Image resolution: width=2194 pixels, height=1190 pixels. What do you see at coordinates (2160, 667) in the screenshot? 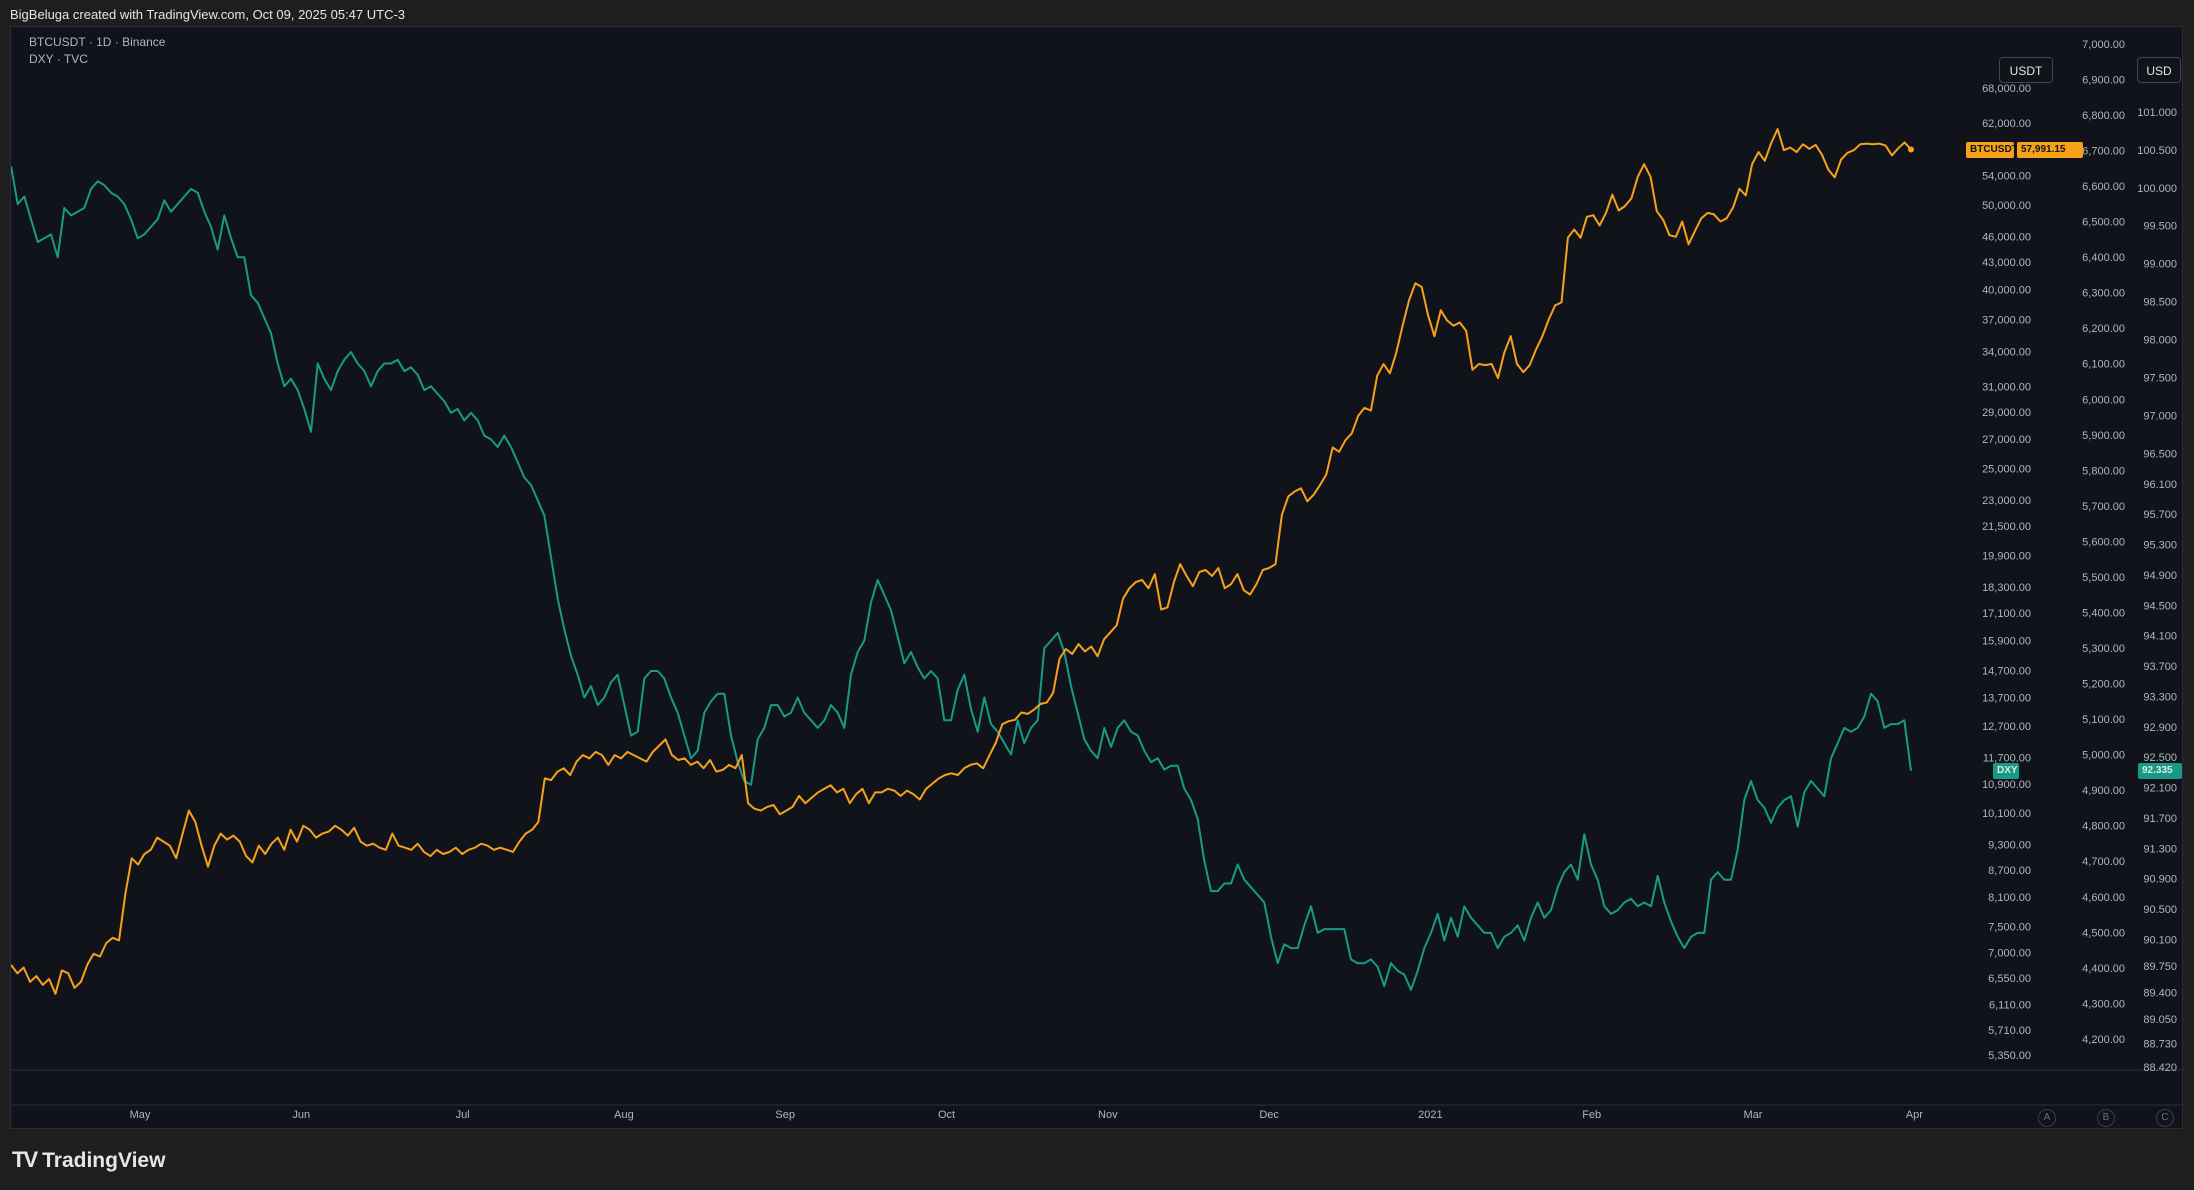
I see `dxy-axis-tick-17: 93.700` at bounding box center [2160, 667].